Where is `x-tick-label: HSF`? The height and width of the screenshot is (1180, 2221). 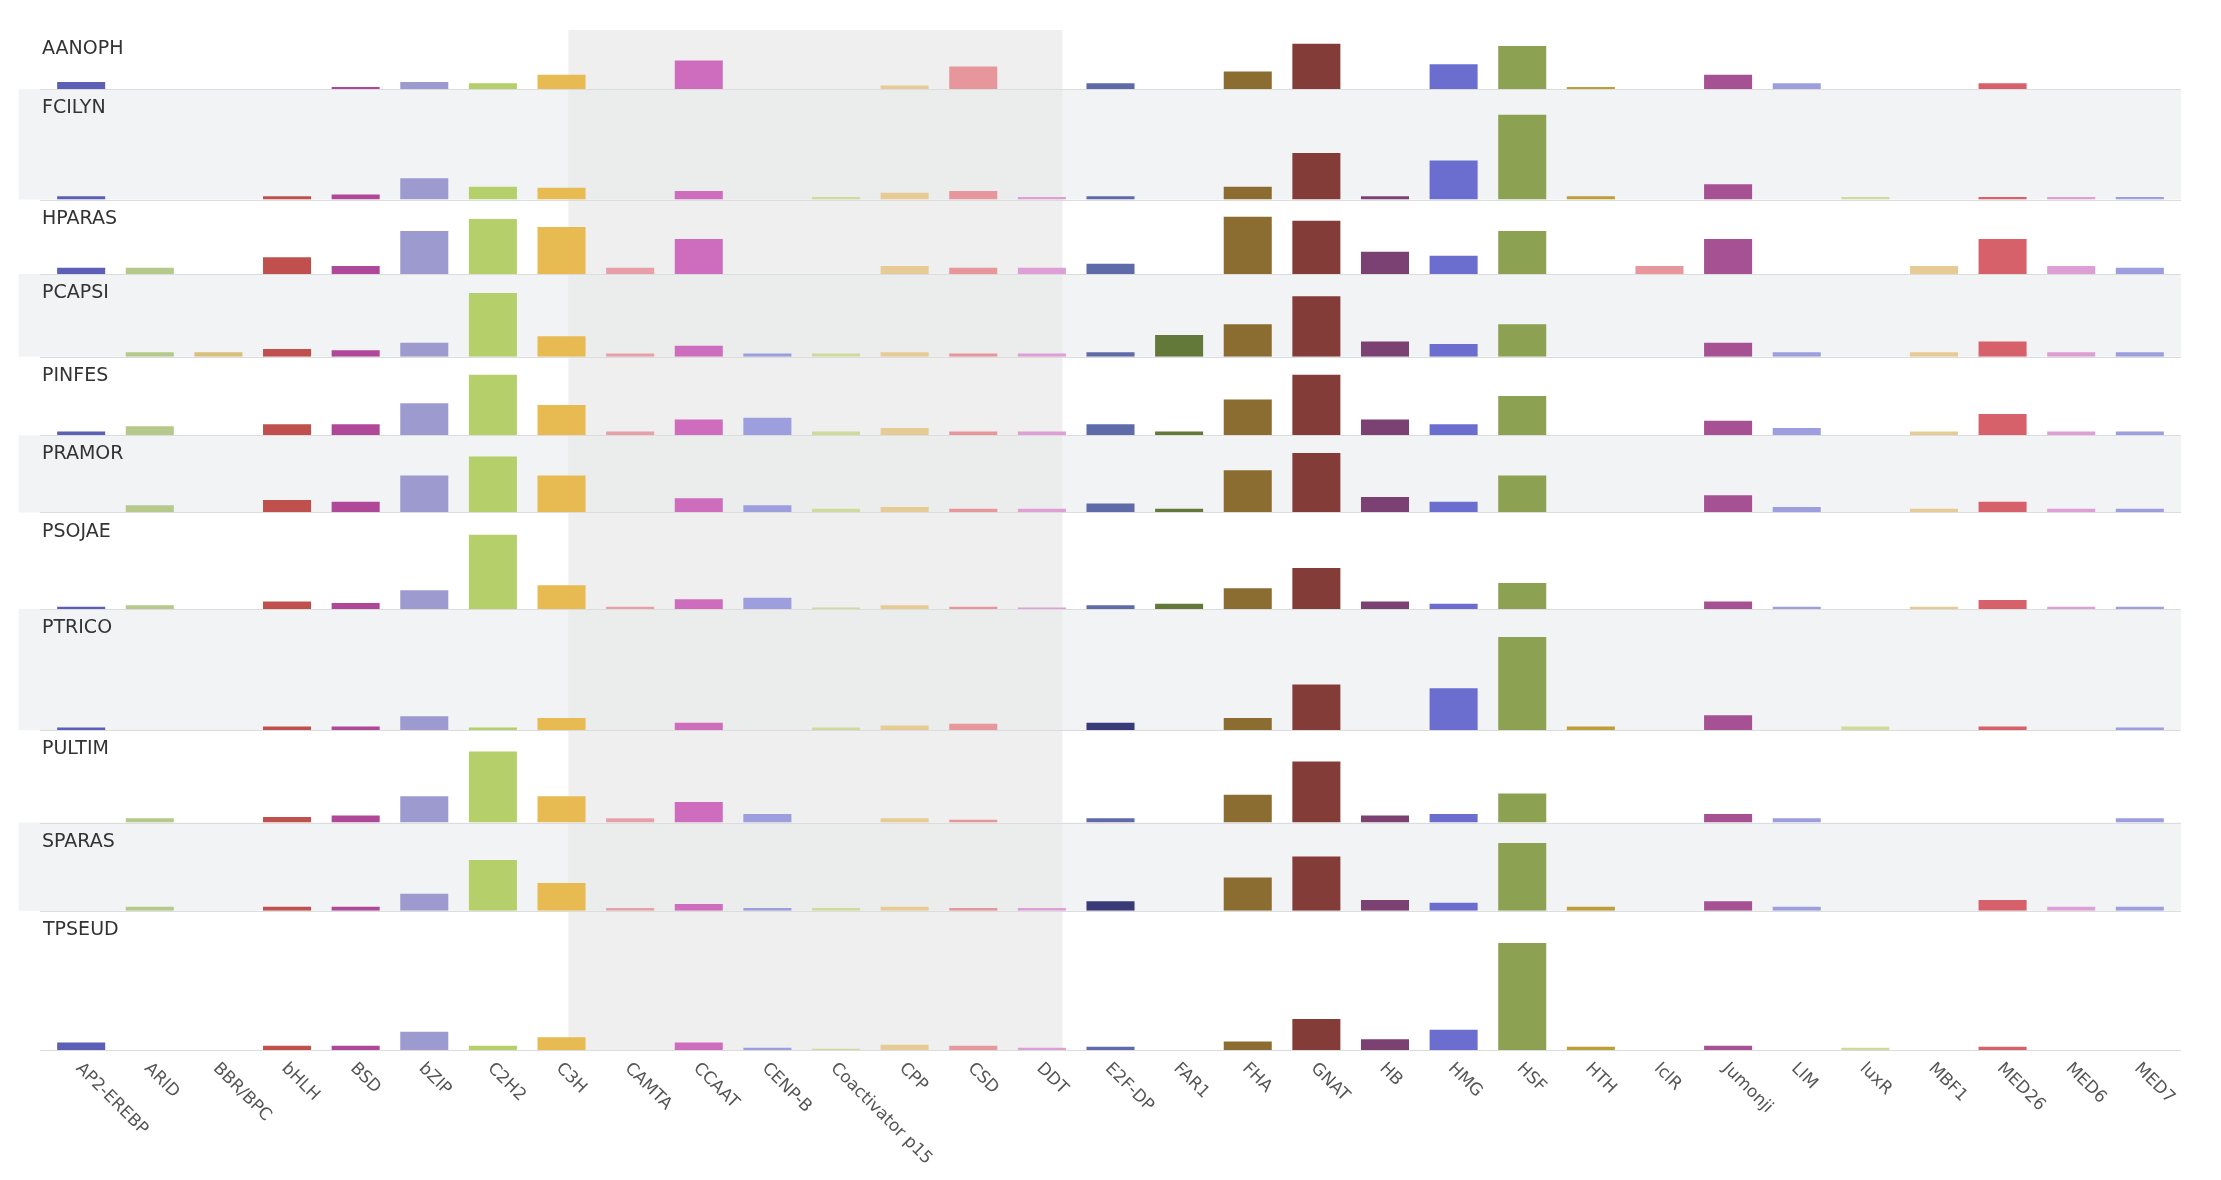
x-tick-label: HSF is located at coordinates (1532, 1076).